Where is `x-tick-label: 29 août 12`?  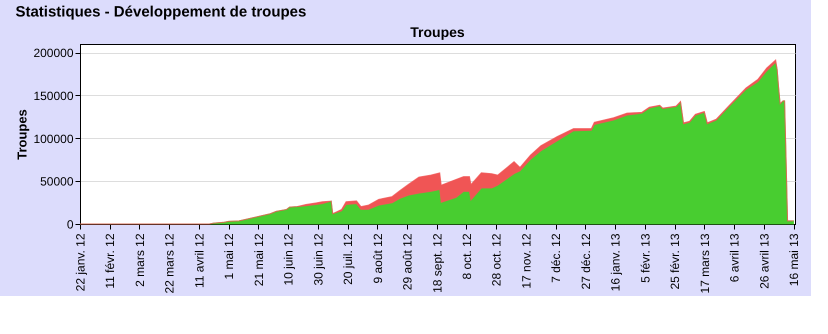
x-tick-label: 29 août 12 is located at coordinates (407, 261).